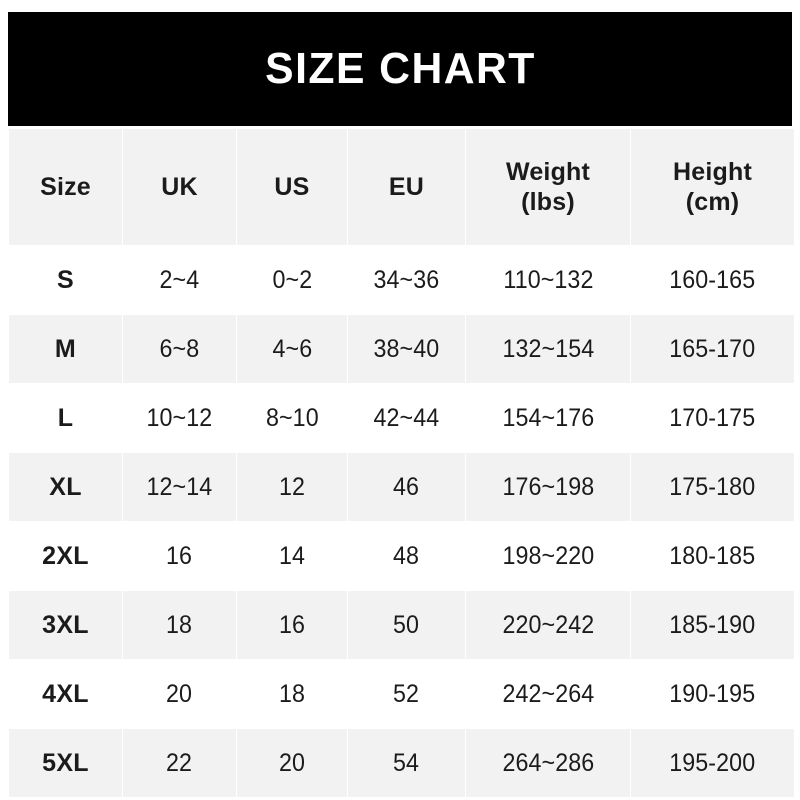 Image resolution: width=800 pixels, height=800 pixels. What do you see at coordinates (179, 487) in the screenshot?
I see `cell-uk: 12~14` at bounding box center [179, 487].